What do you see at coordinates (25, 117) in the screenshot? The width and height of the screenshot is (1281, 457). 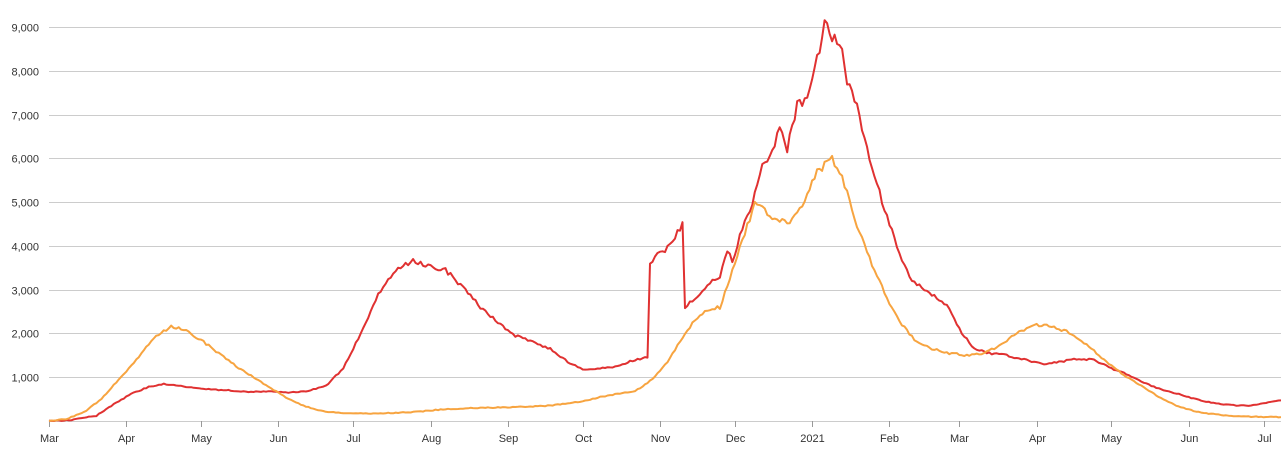 I see `y-tick-label: 7,000` at bounding box center [25, 117].